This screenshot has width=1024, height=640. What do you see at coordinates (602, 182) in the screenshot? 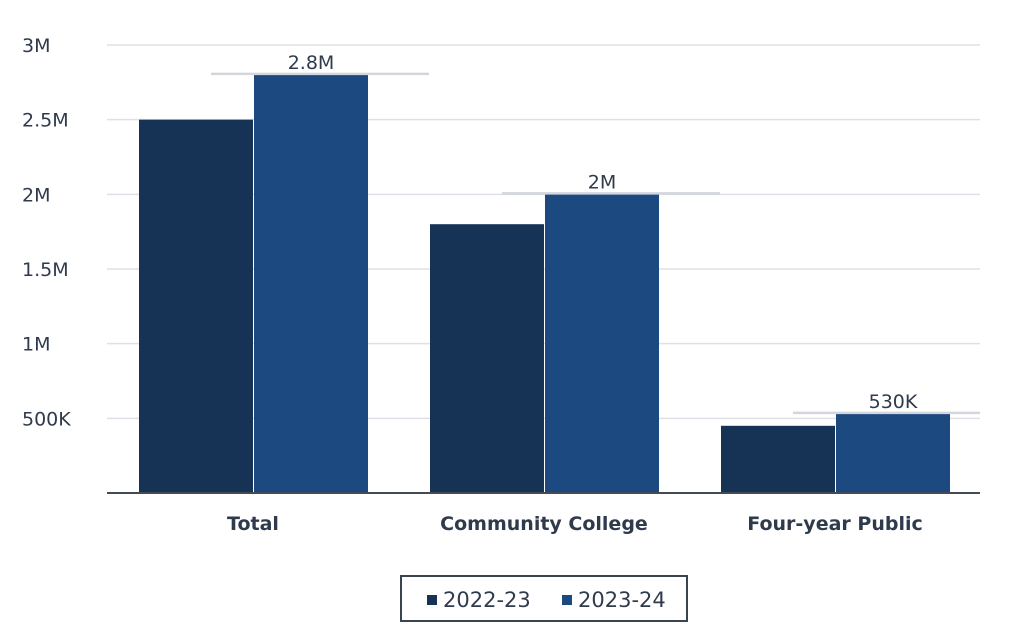
I see `data-label: 2M` at bounding box center [602, 182].